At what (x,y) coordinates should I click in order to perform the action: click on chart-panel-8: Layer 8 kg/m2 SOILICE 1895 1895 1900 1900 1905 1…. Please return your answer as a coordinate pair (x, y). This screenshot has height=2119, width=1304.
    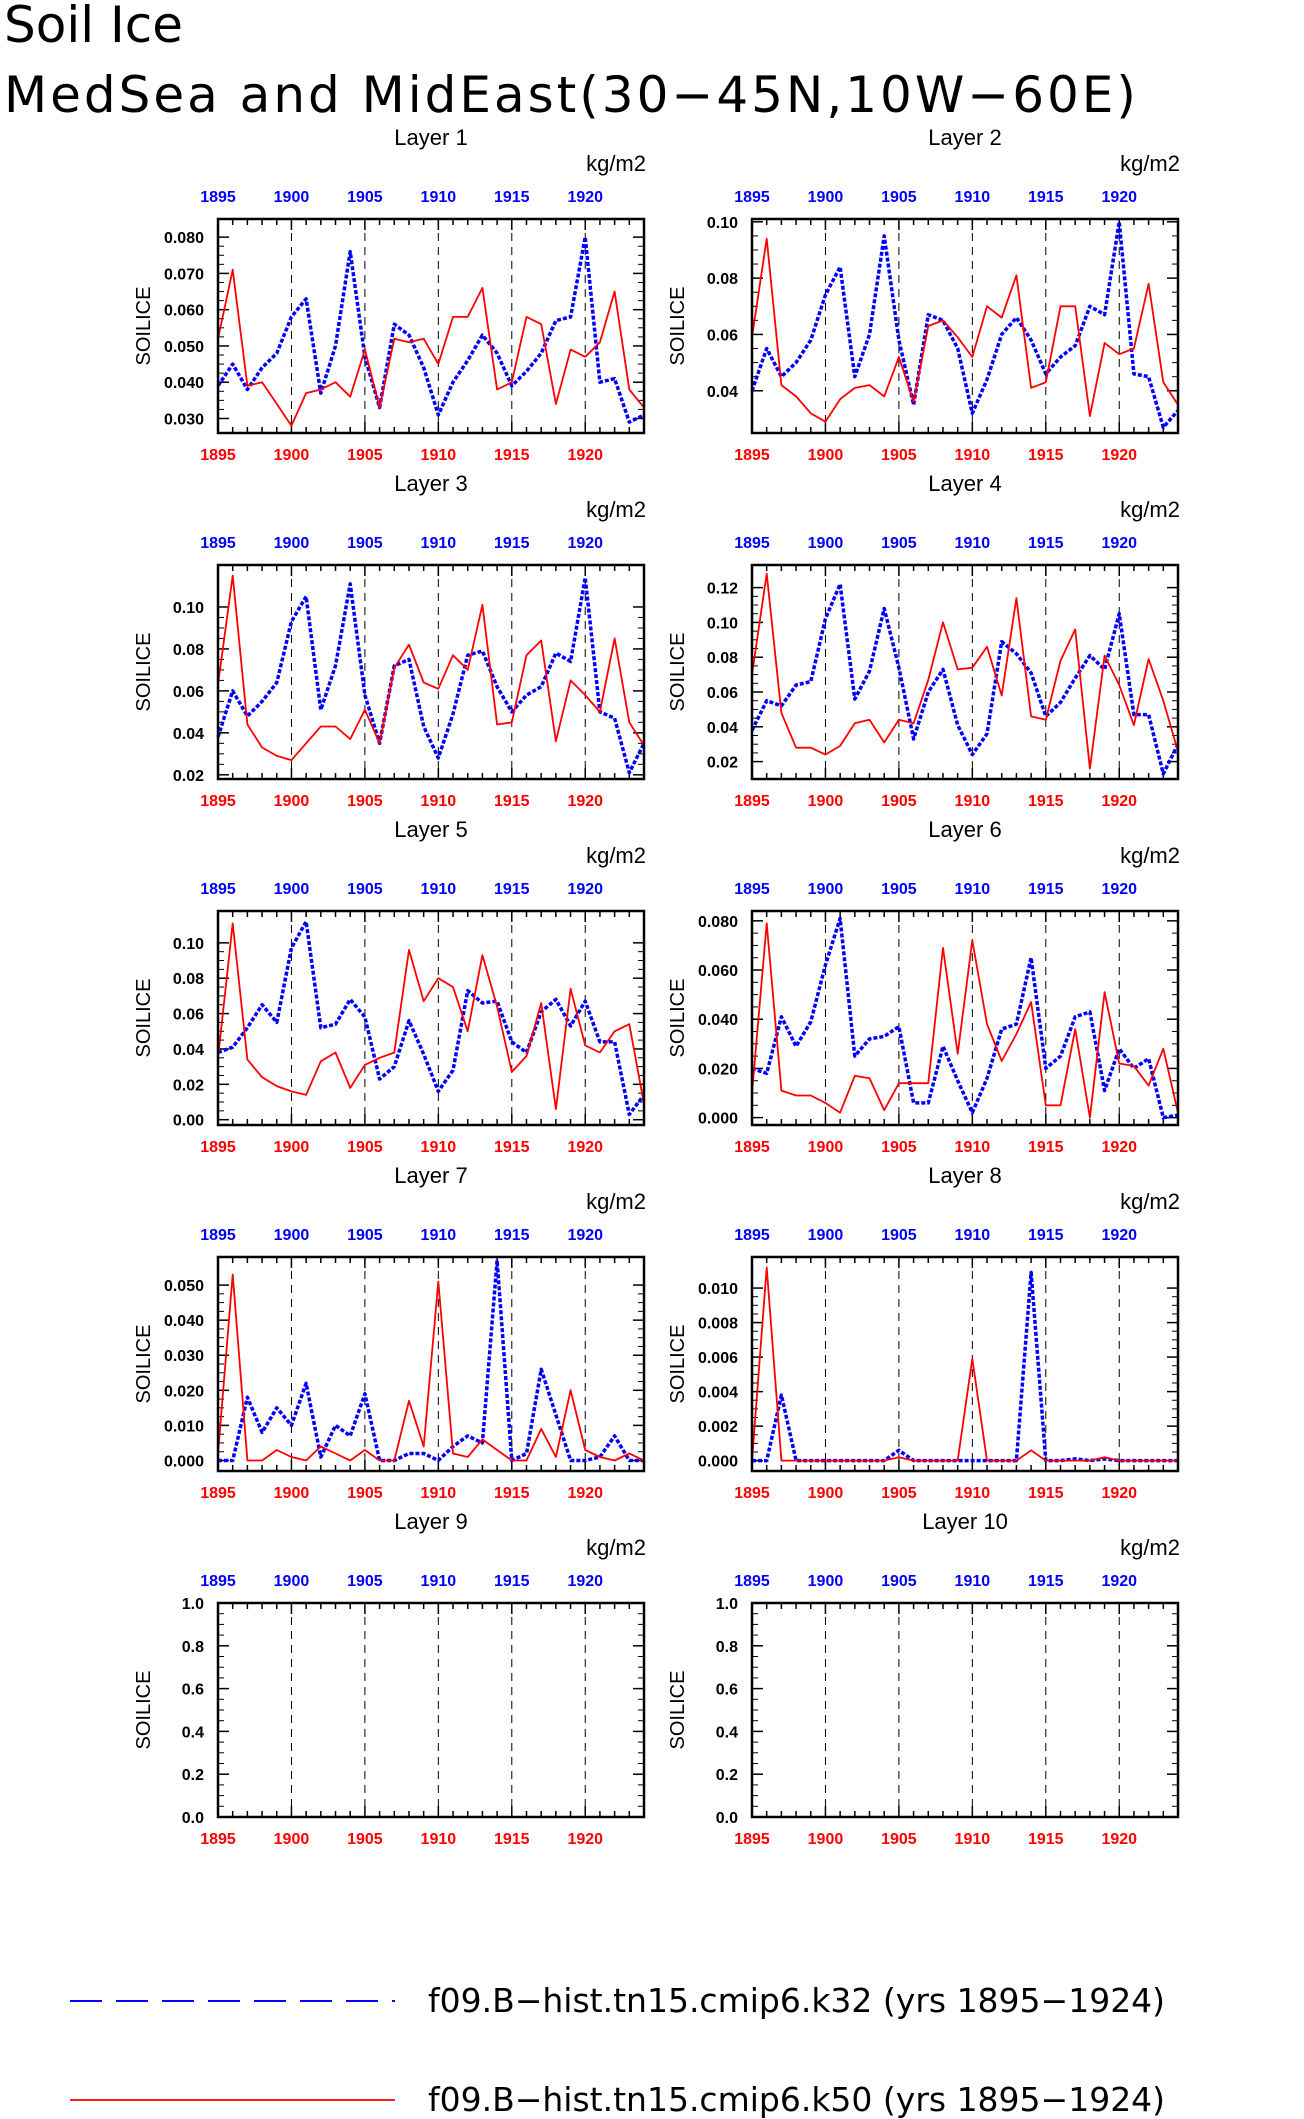
    Looking at the image, I should click on (923, 1332).